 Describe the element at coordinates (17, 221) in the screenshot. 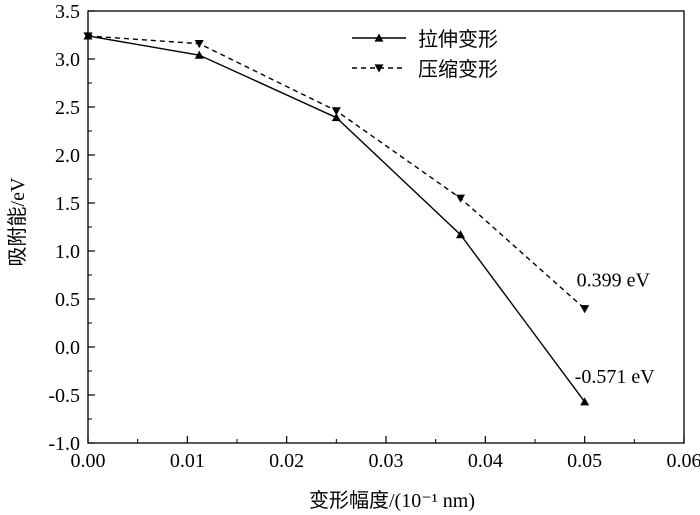

I see `y-axis-title: 吸附能/eV` at that location.